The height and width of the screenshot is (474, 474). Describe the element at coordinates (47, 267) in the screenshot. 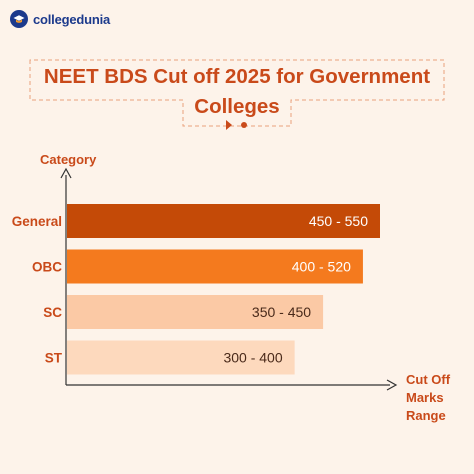

I see `category-label-obc: OBC` at that location.